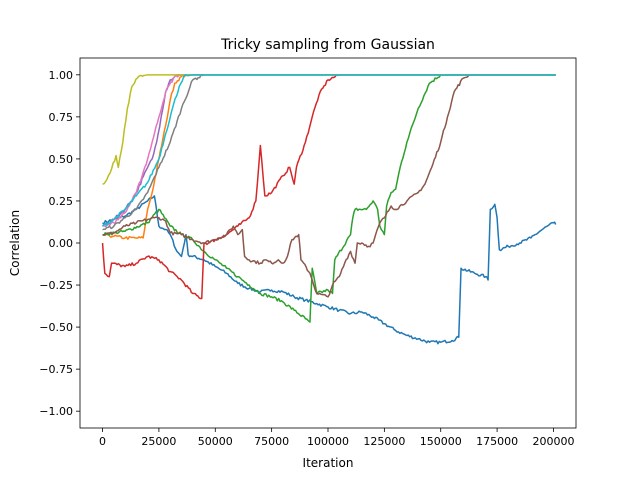  What do you see at coordinates (61, 75) in the screenshot?
I see `y-tick-label: 1.00` at bounding box center [61, 75].